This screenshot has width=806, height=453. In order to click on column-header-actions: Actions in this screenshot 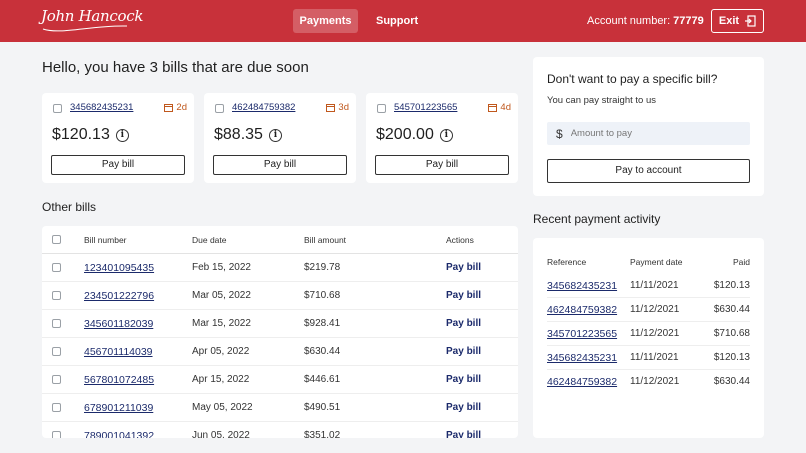, I will do `click(460, 240)`.